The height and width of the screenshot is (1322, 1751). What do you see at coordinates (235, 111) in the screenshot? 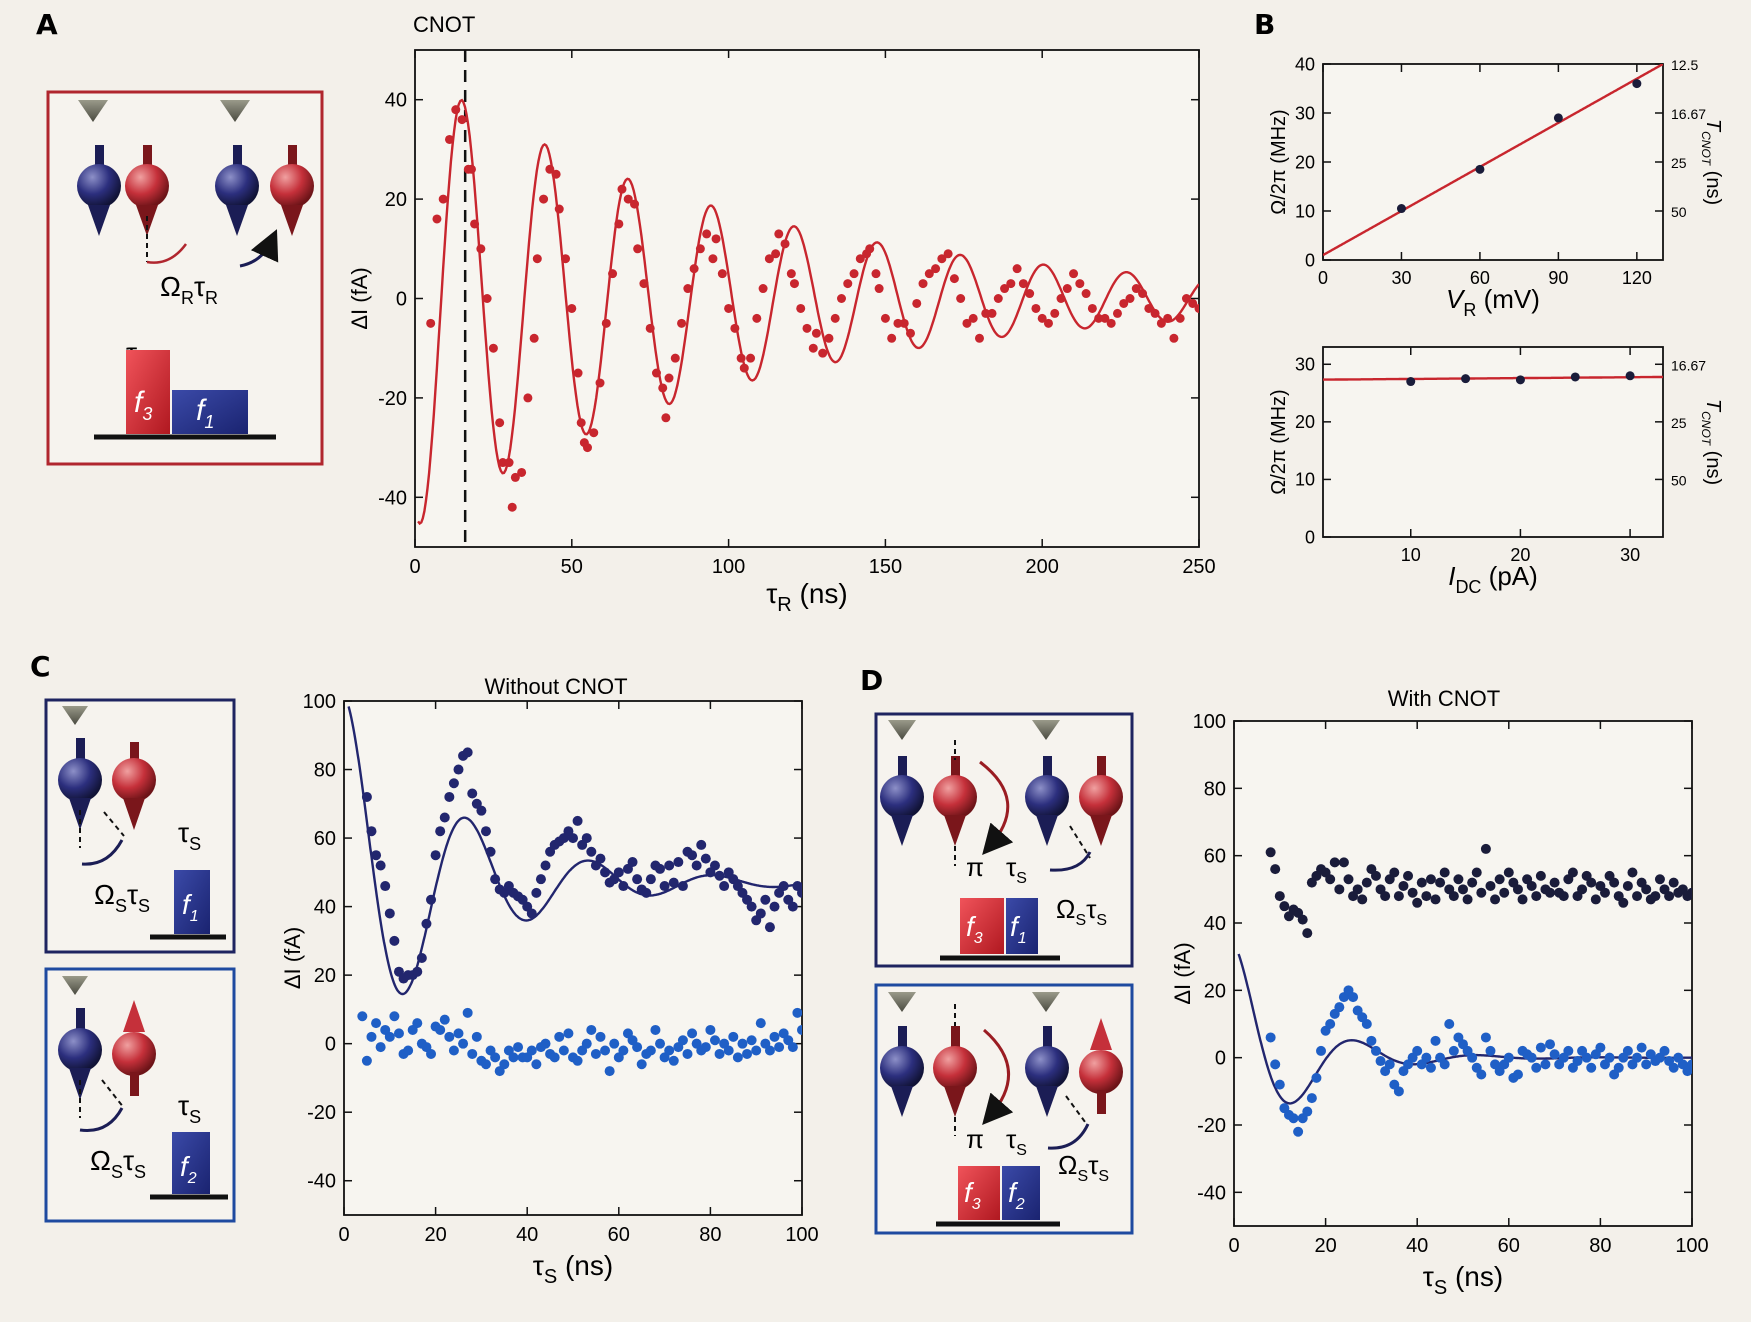
I see `stm-tip-icon` at bounding box center [235, 111].